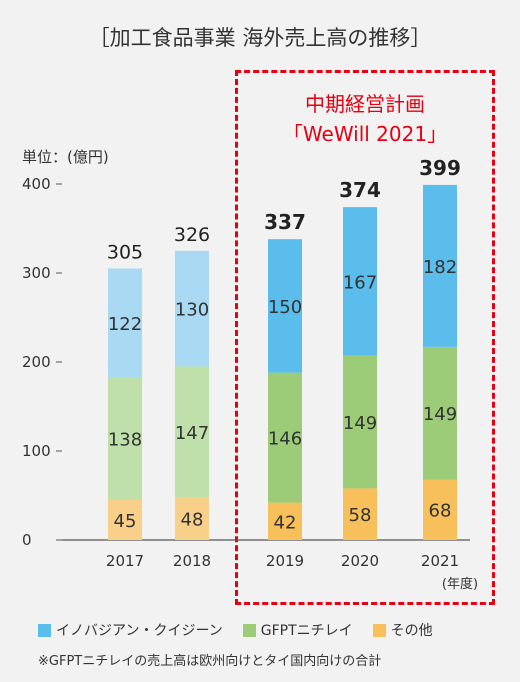  I want to click on segment-value-label: 138, so click(125, 440).